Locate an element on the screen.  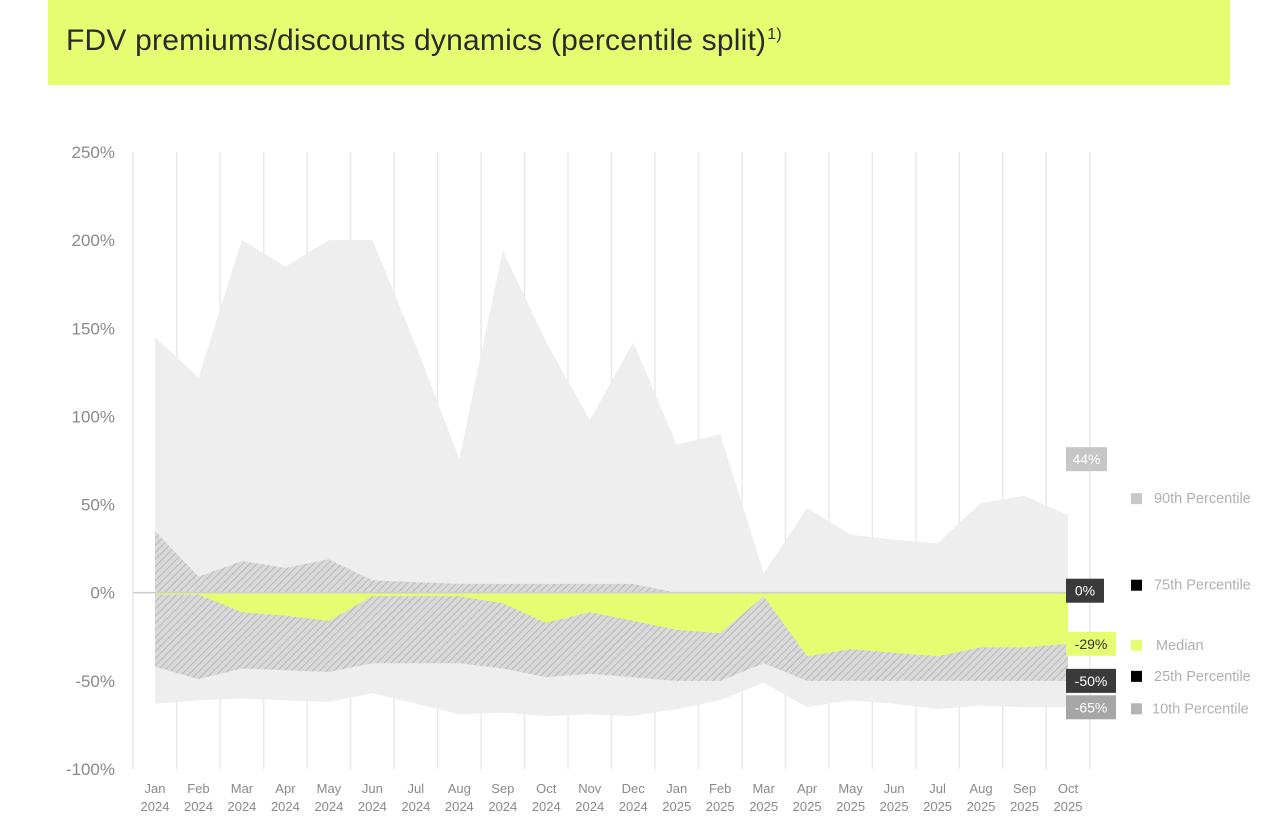
legend-label: Median is located at coordinates (1180, 646).